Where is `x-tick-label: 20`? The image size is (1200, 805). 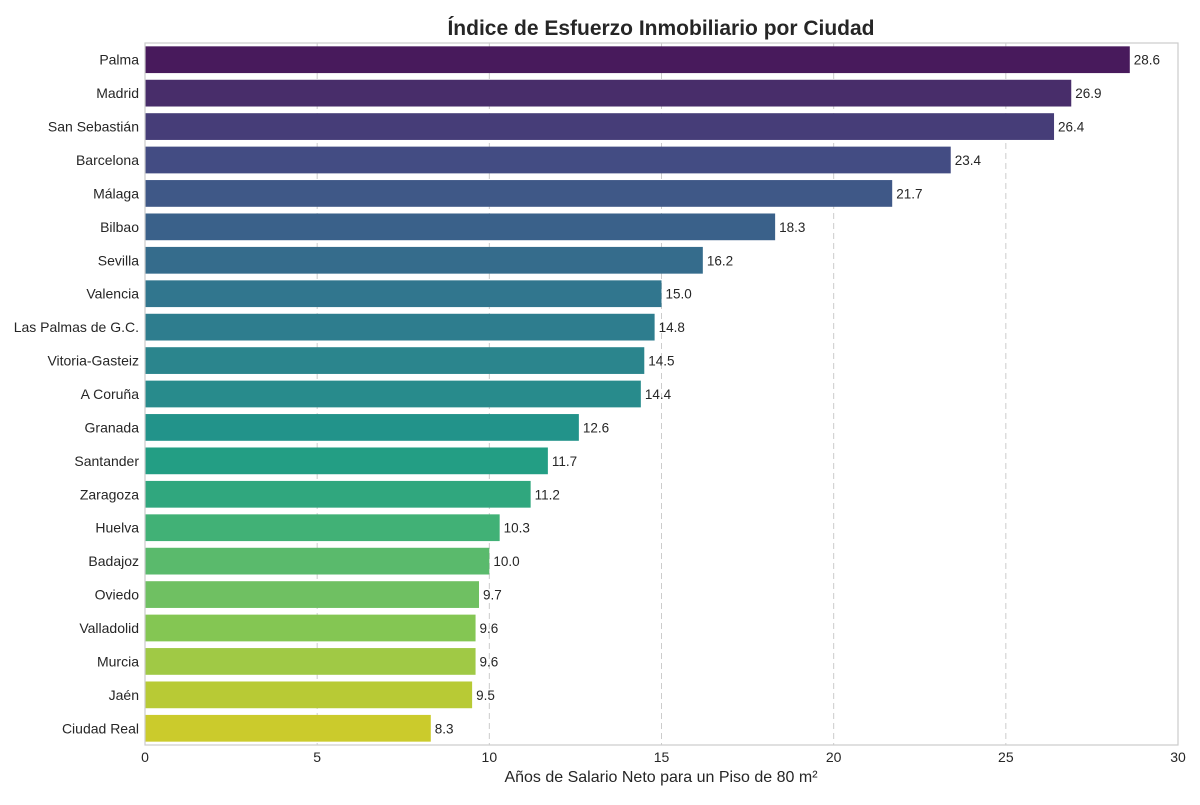 x-tick-label: 20 is located at coordinates (834, 757).